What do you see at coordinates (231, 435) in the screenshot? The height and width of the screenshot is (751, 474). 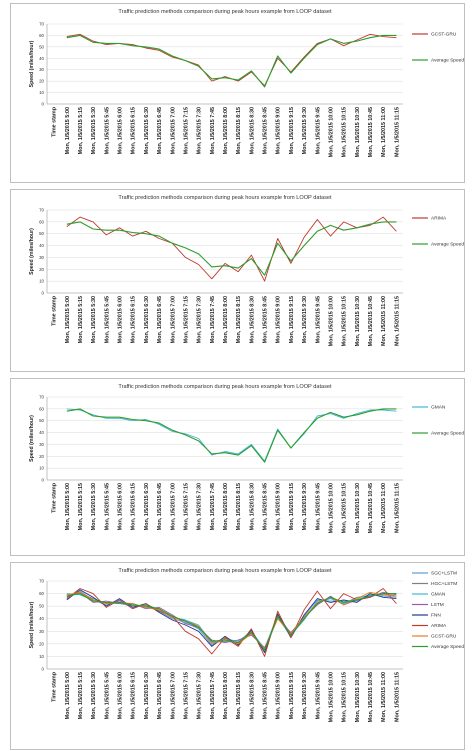 I see `series-line-gman` at bounding box center [231, 435].